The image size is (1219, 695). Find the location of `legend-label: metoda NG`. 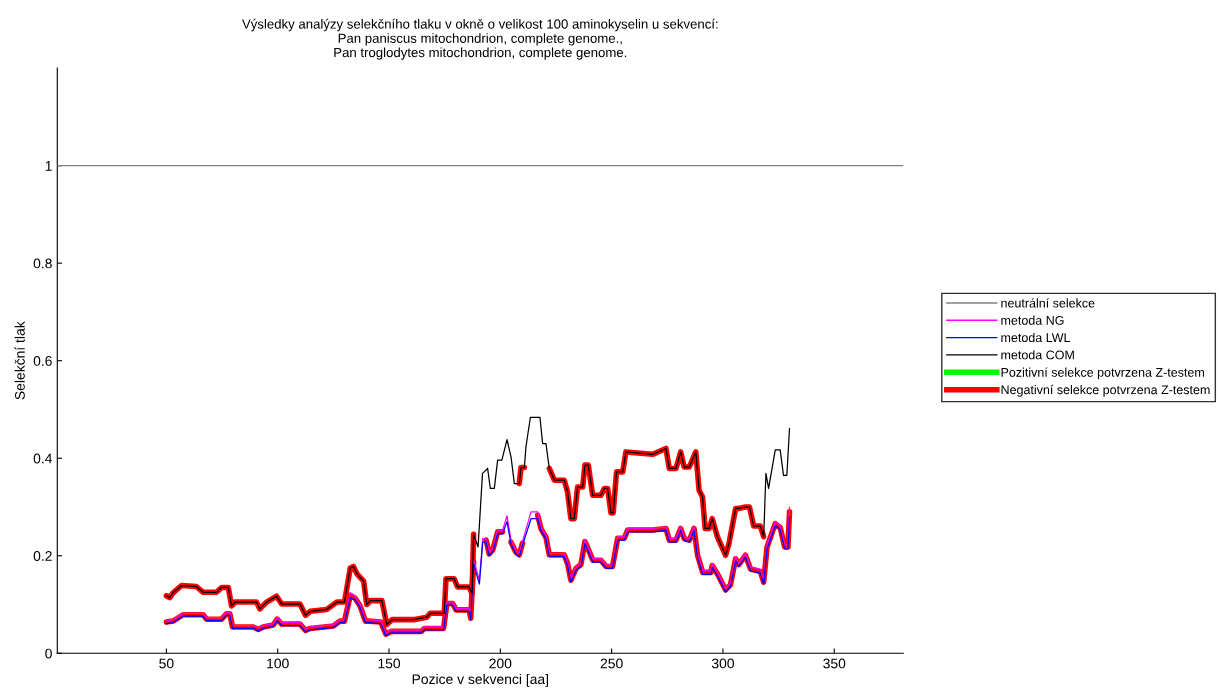

legend-label: metoda NG is located at coordinates (1032, 320).